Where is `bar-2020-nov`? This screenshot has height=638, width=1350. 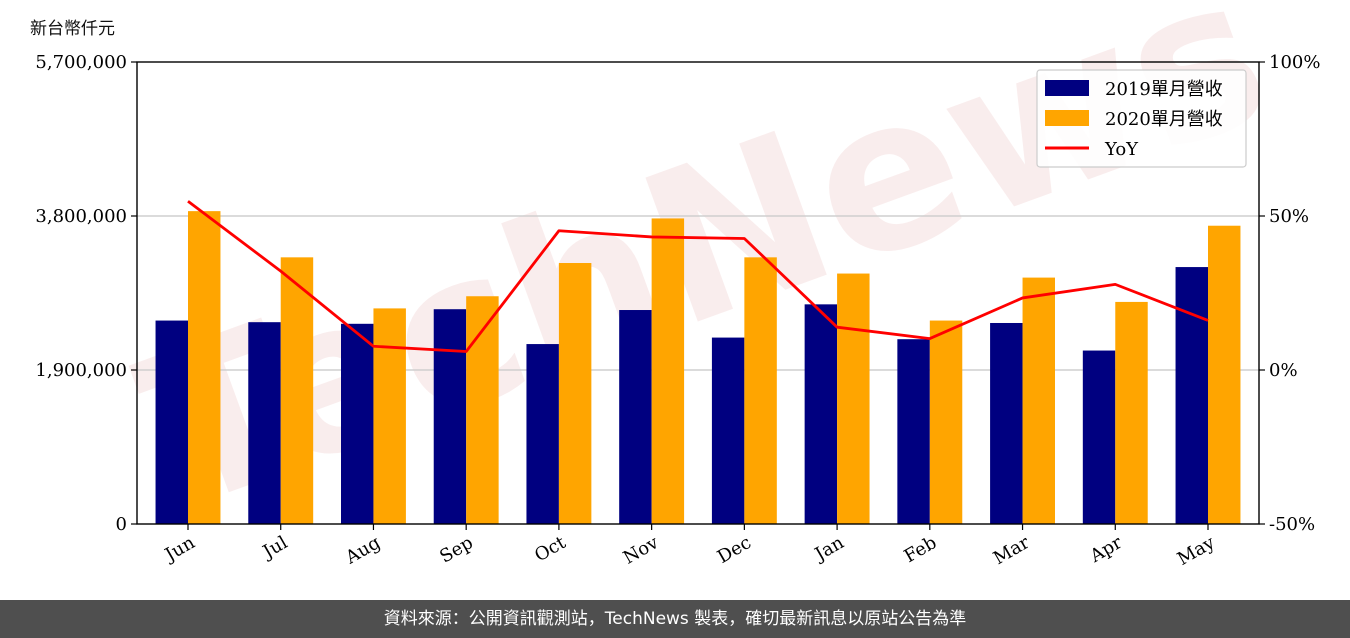
bar-2020-nov is located at coordinates (668, 371).